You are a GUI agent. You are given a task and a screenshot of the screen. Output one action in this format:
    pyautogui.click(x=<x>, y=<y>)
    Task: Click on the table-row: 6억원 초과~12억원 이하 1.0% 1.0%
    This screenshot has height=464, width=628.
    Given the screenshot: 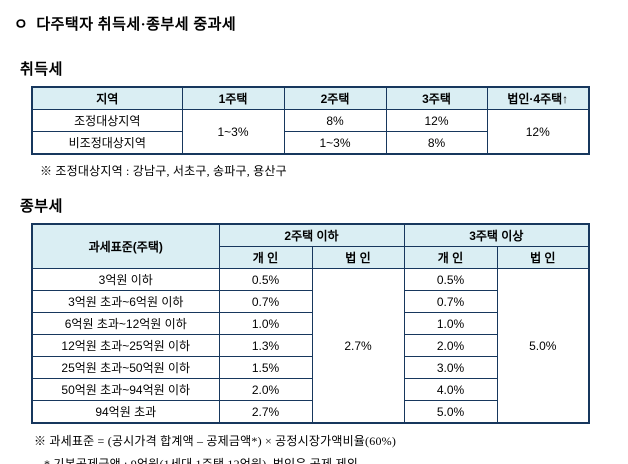 What is the action you would take?
    pyautogui.click(x=310, y=323)
    